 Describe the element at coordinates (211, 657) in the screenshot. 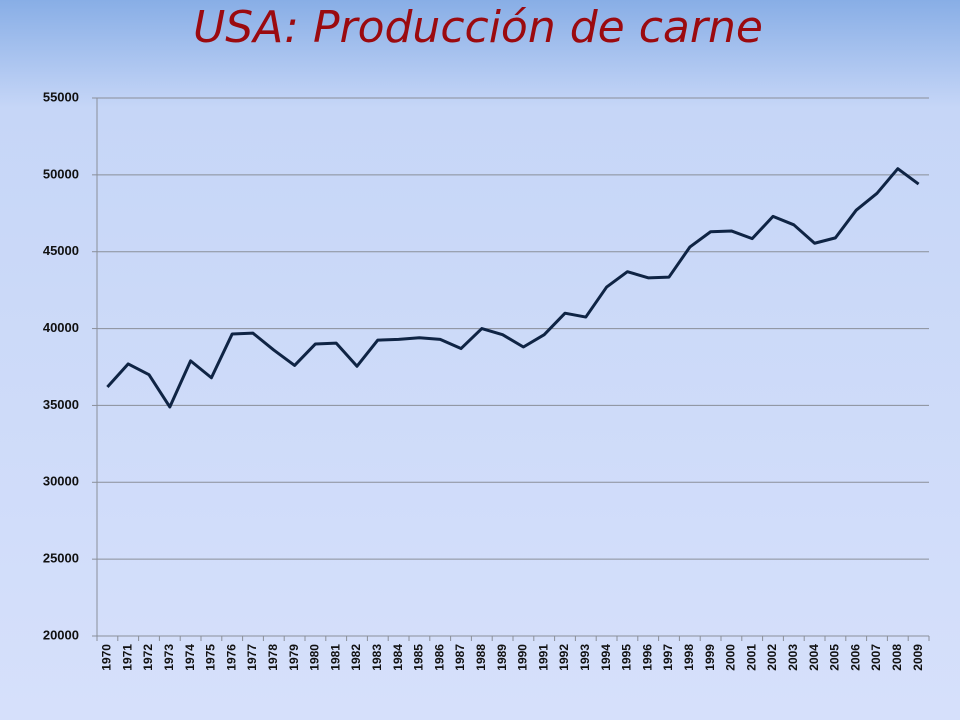

I see `x-tick-label: 1975` at that location.